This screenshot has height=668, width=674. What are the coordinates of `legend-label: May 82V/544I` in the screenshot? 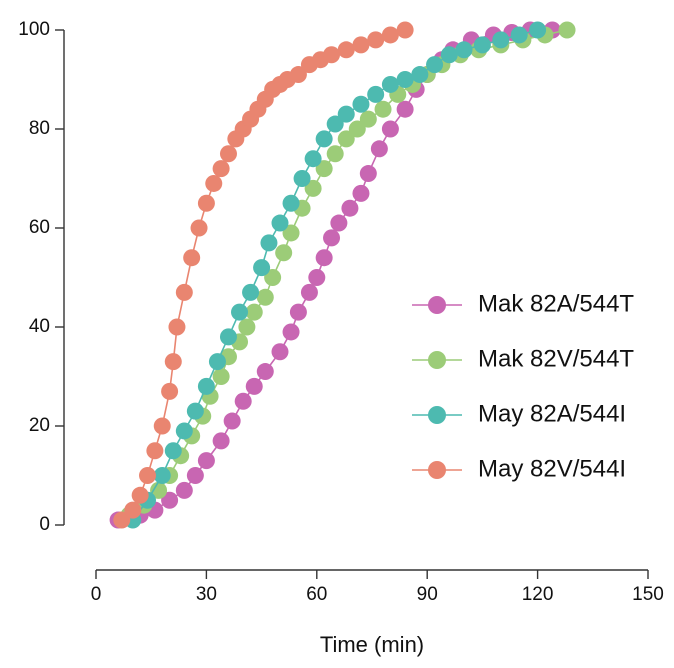 It's located at (552, 468).